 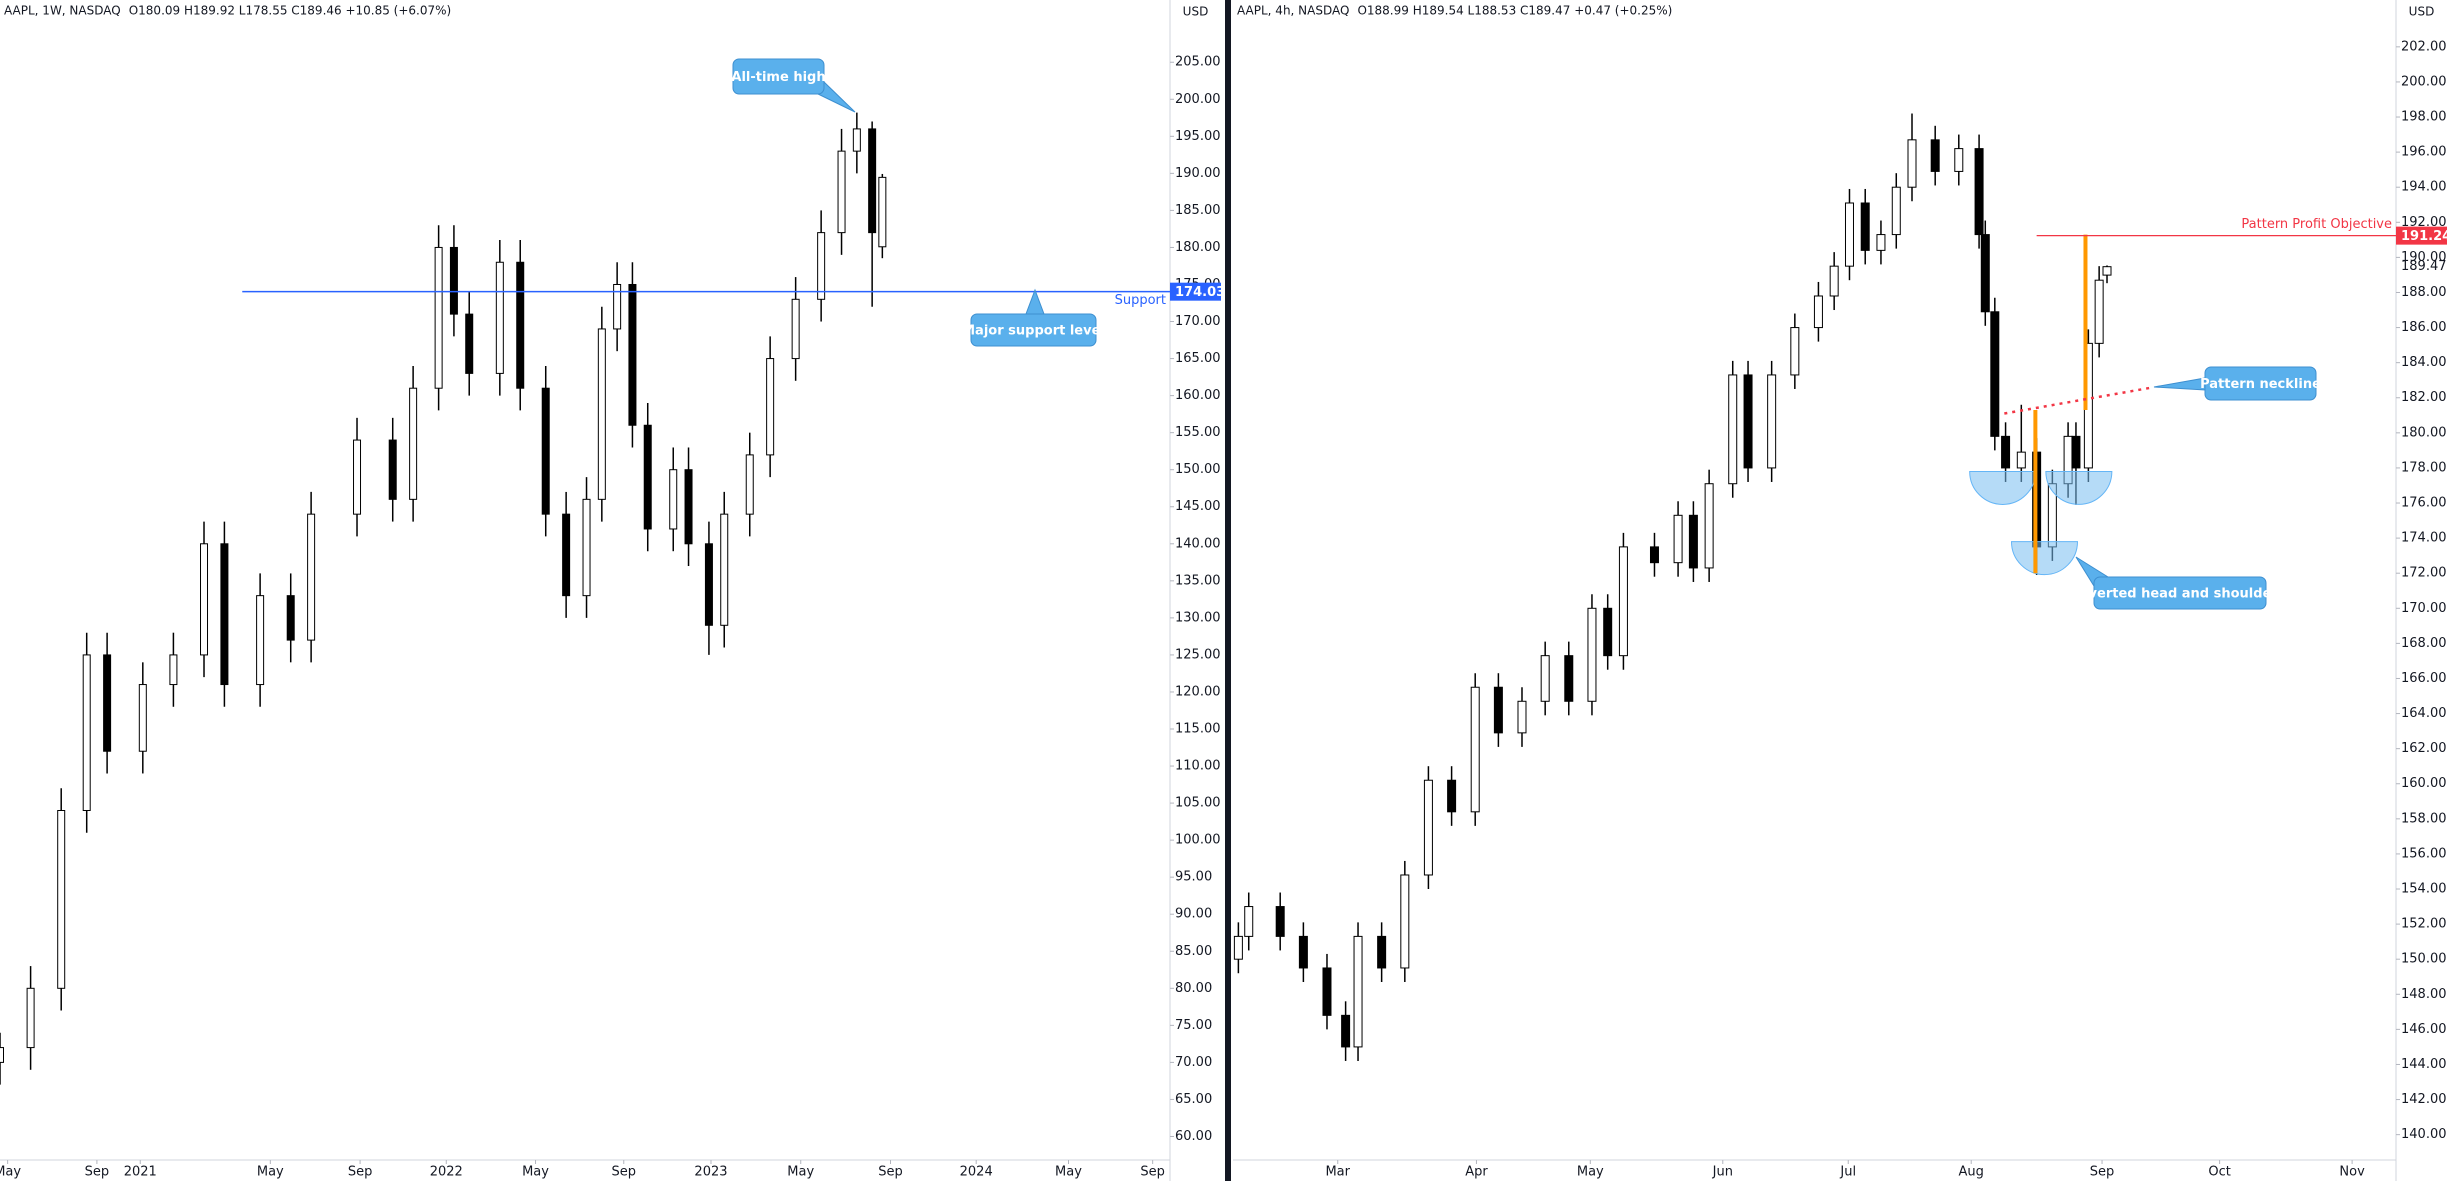 I want to click on y-tick-label: 182.00, so click(x=2424, y=397).